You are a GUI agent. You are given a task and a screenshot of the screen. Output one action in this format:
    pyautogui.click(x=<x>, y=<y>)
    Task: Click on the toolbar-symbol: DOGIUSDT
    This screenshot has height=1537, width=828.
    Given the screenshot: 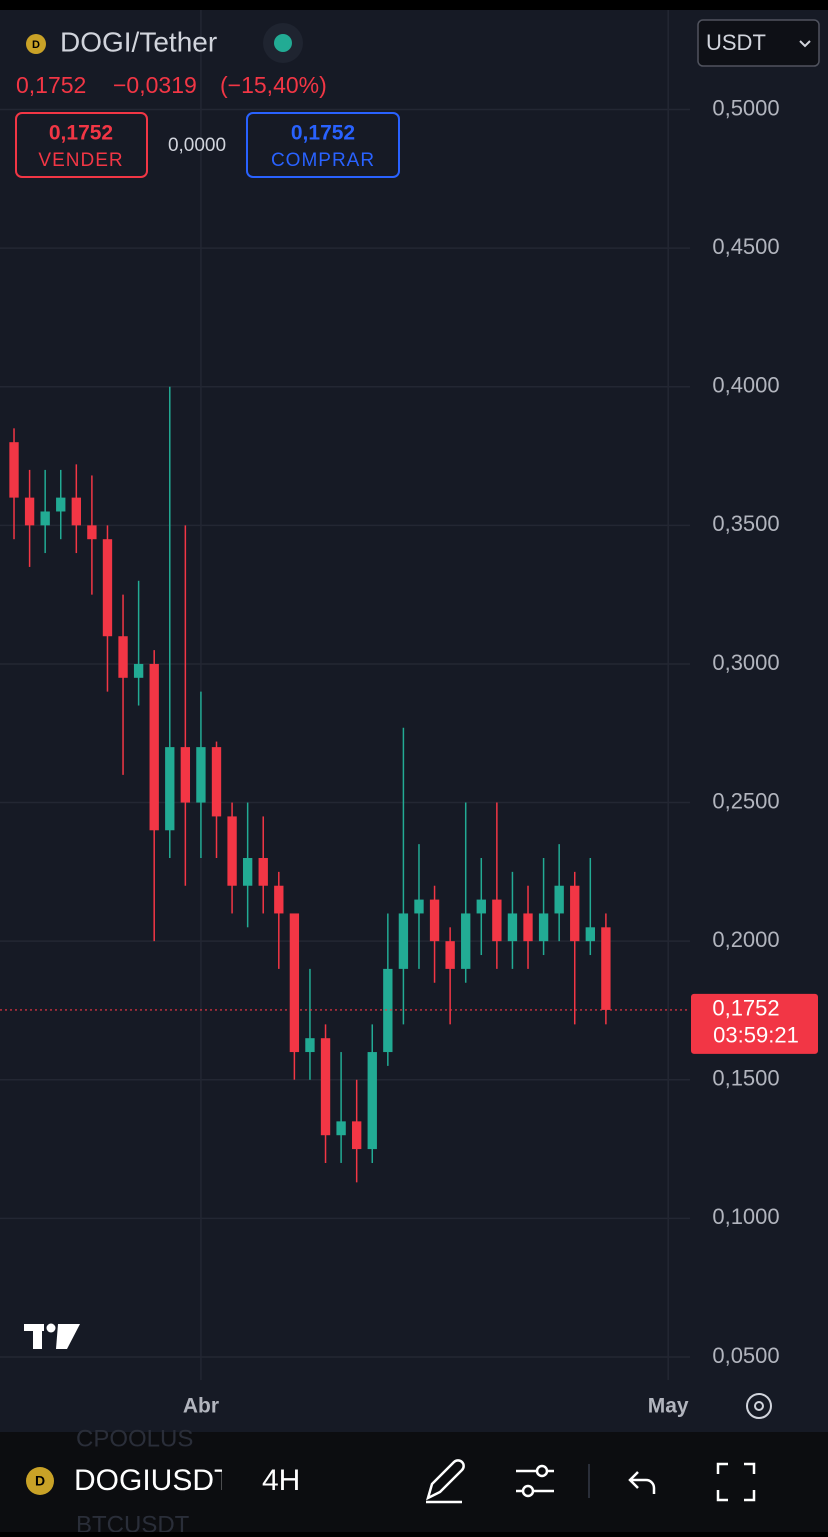 What is the action you would take?
    pyautogui.click(x=153, y=1480)
    